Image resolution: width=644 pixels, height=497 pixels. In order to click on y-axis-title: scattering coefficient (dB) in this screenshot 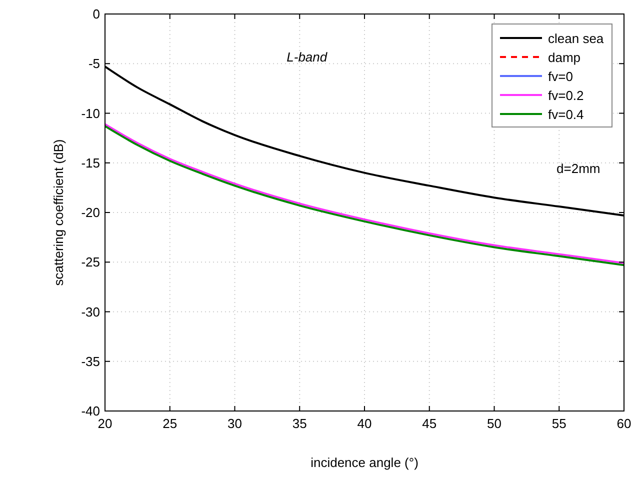, I will do `click(58, 212)`.